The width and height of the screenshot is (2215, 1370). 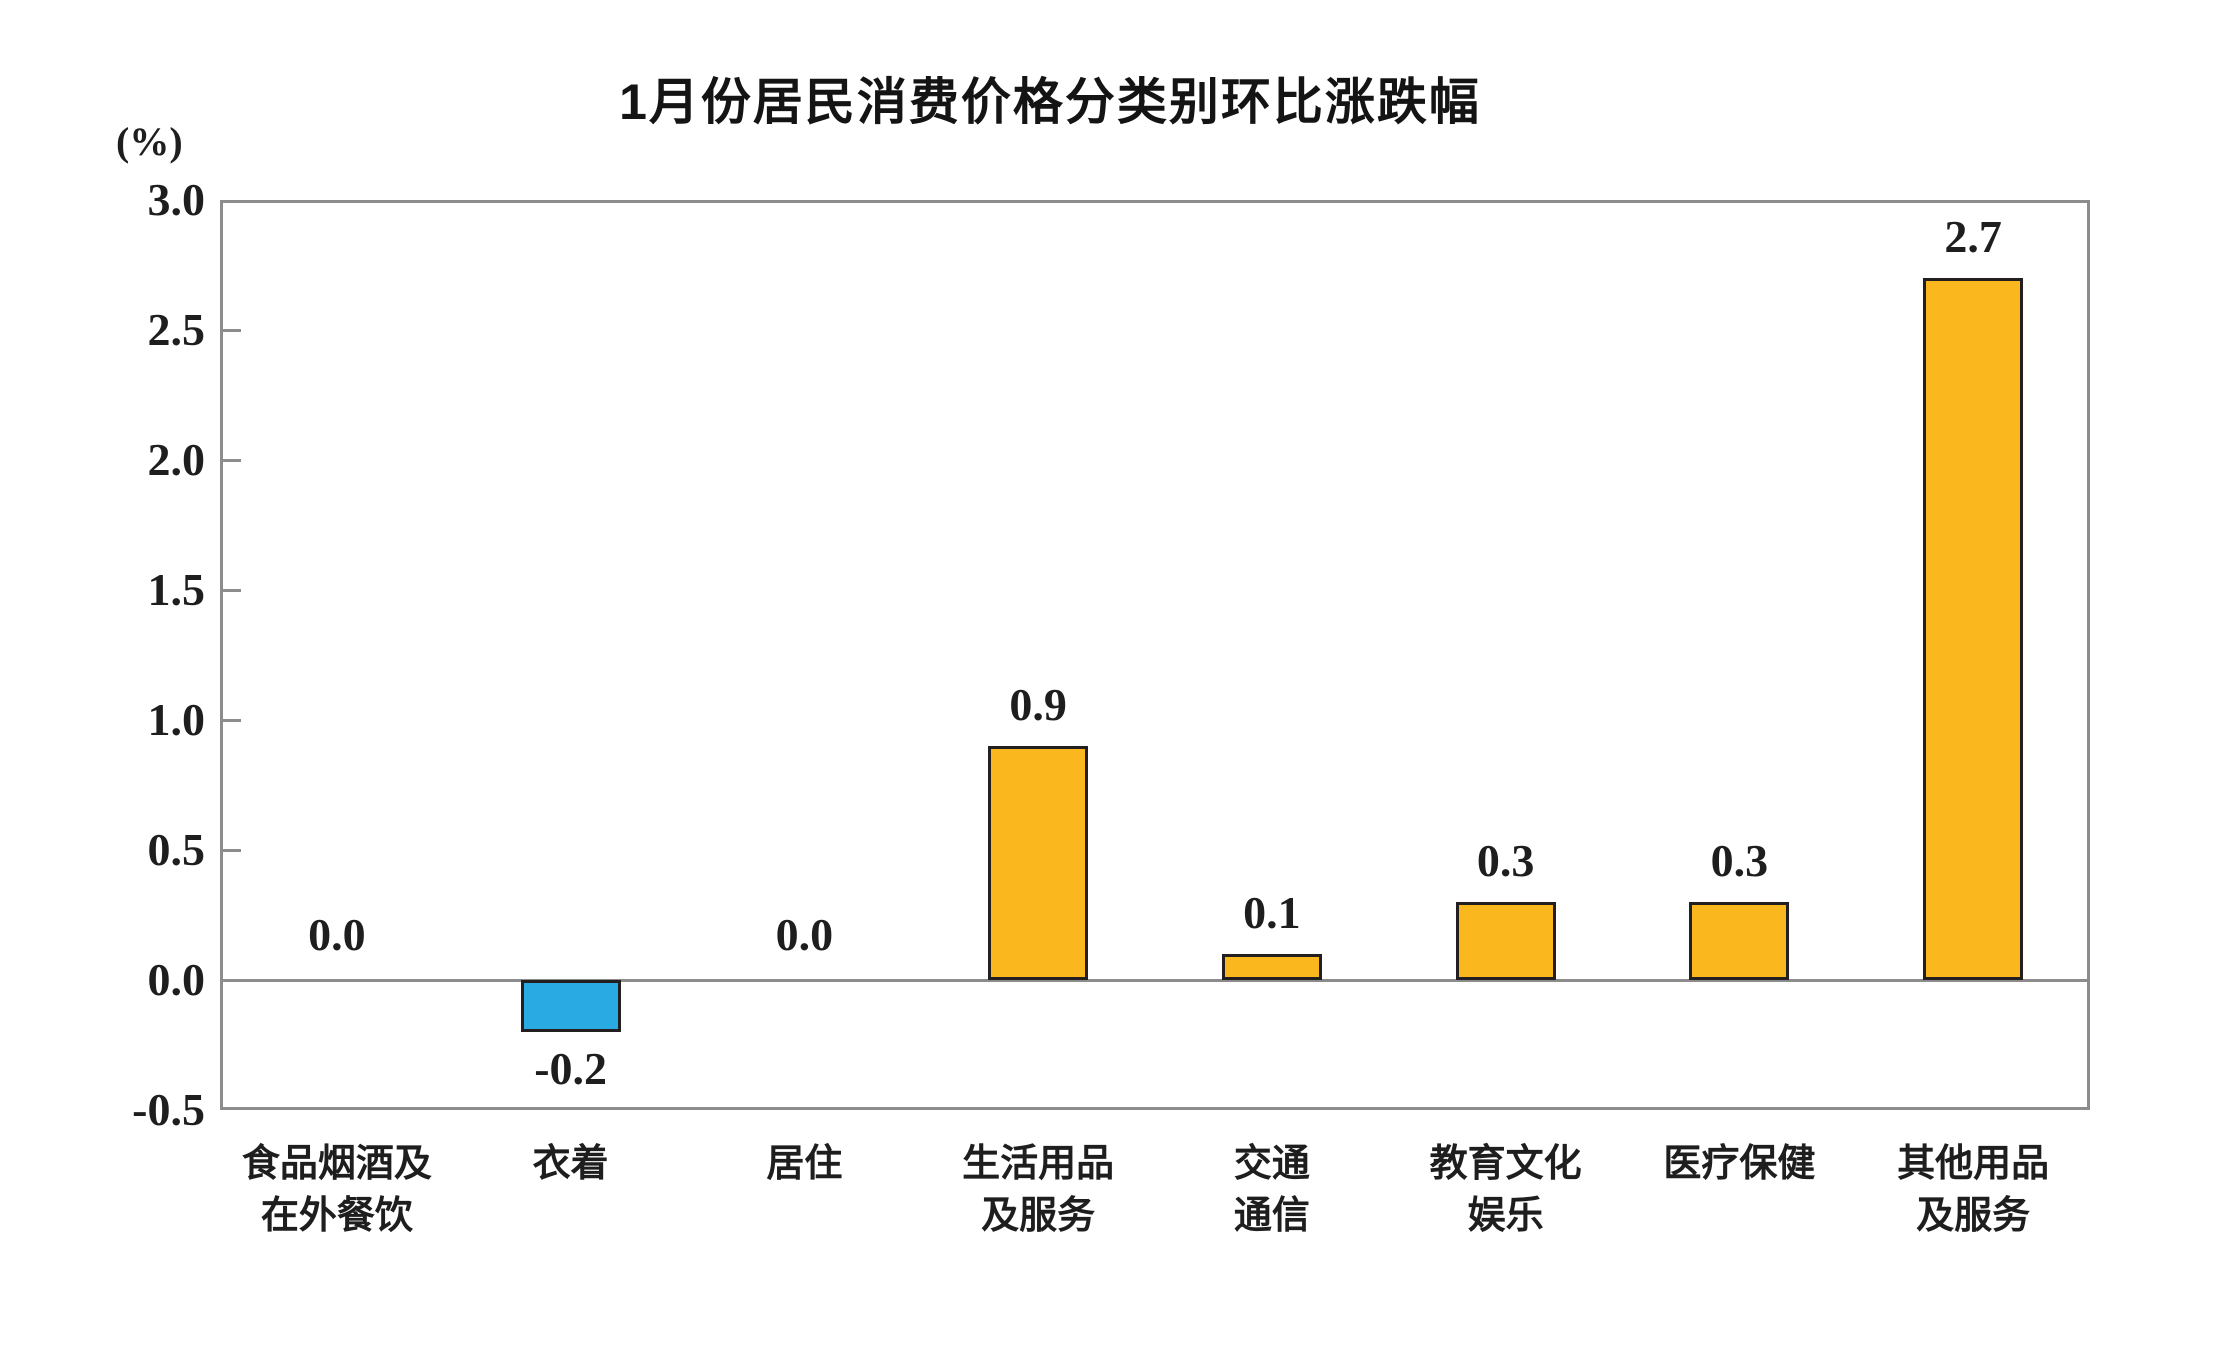 I want to click on y-tick-label: 1.5, so click(x=176, y=589).